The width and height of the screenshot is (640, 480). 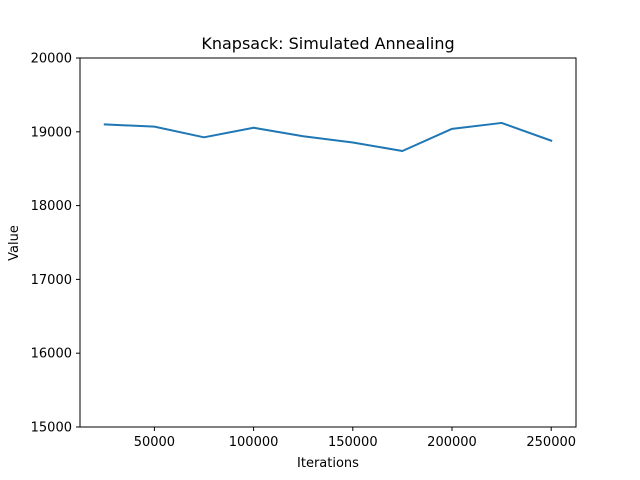 I want to click on x-tick-label: 100000, so click(x=254, y=442).